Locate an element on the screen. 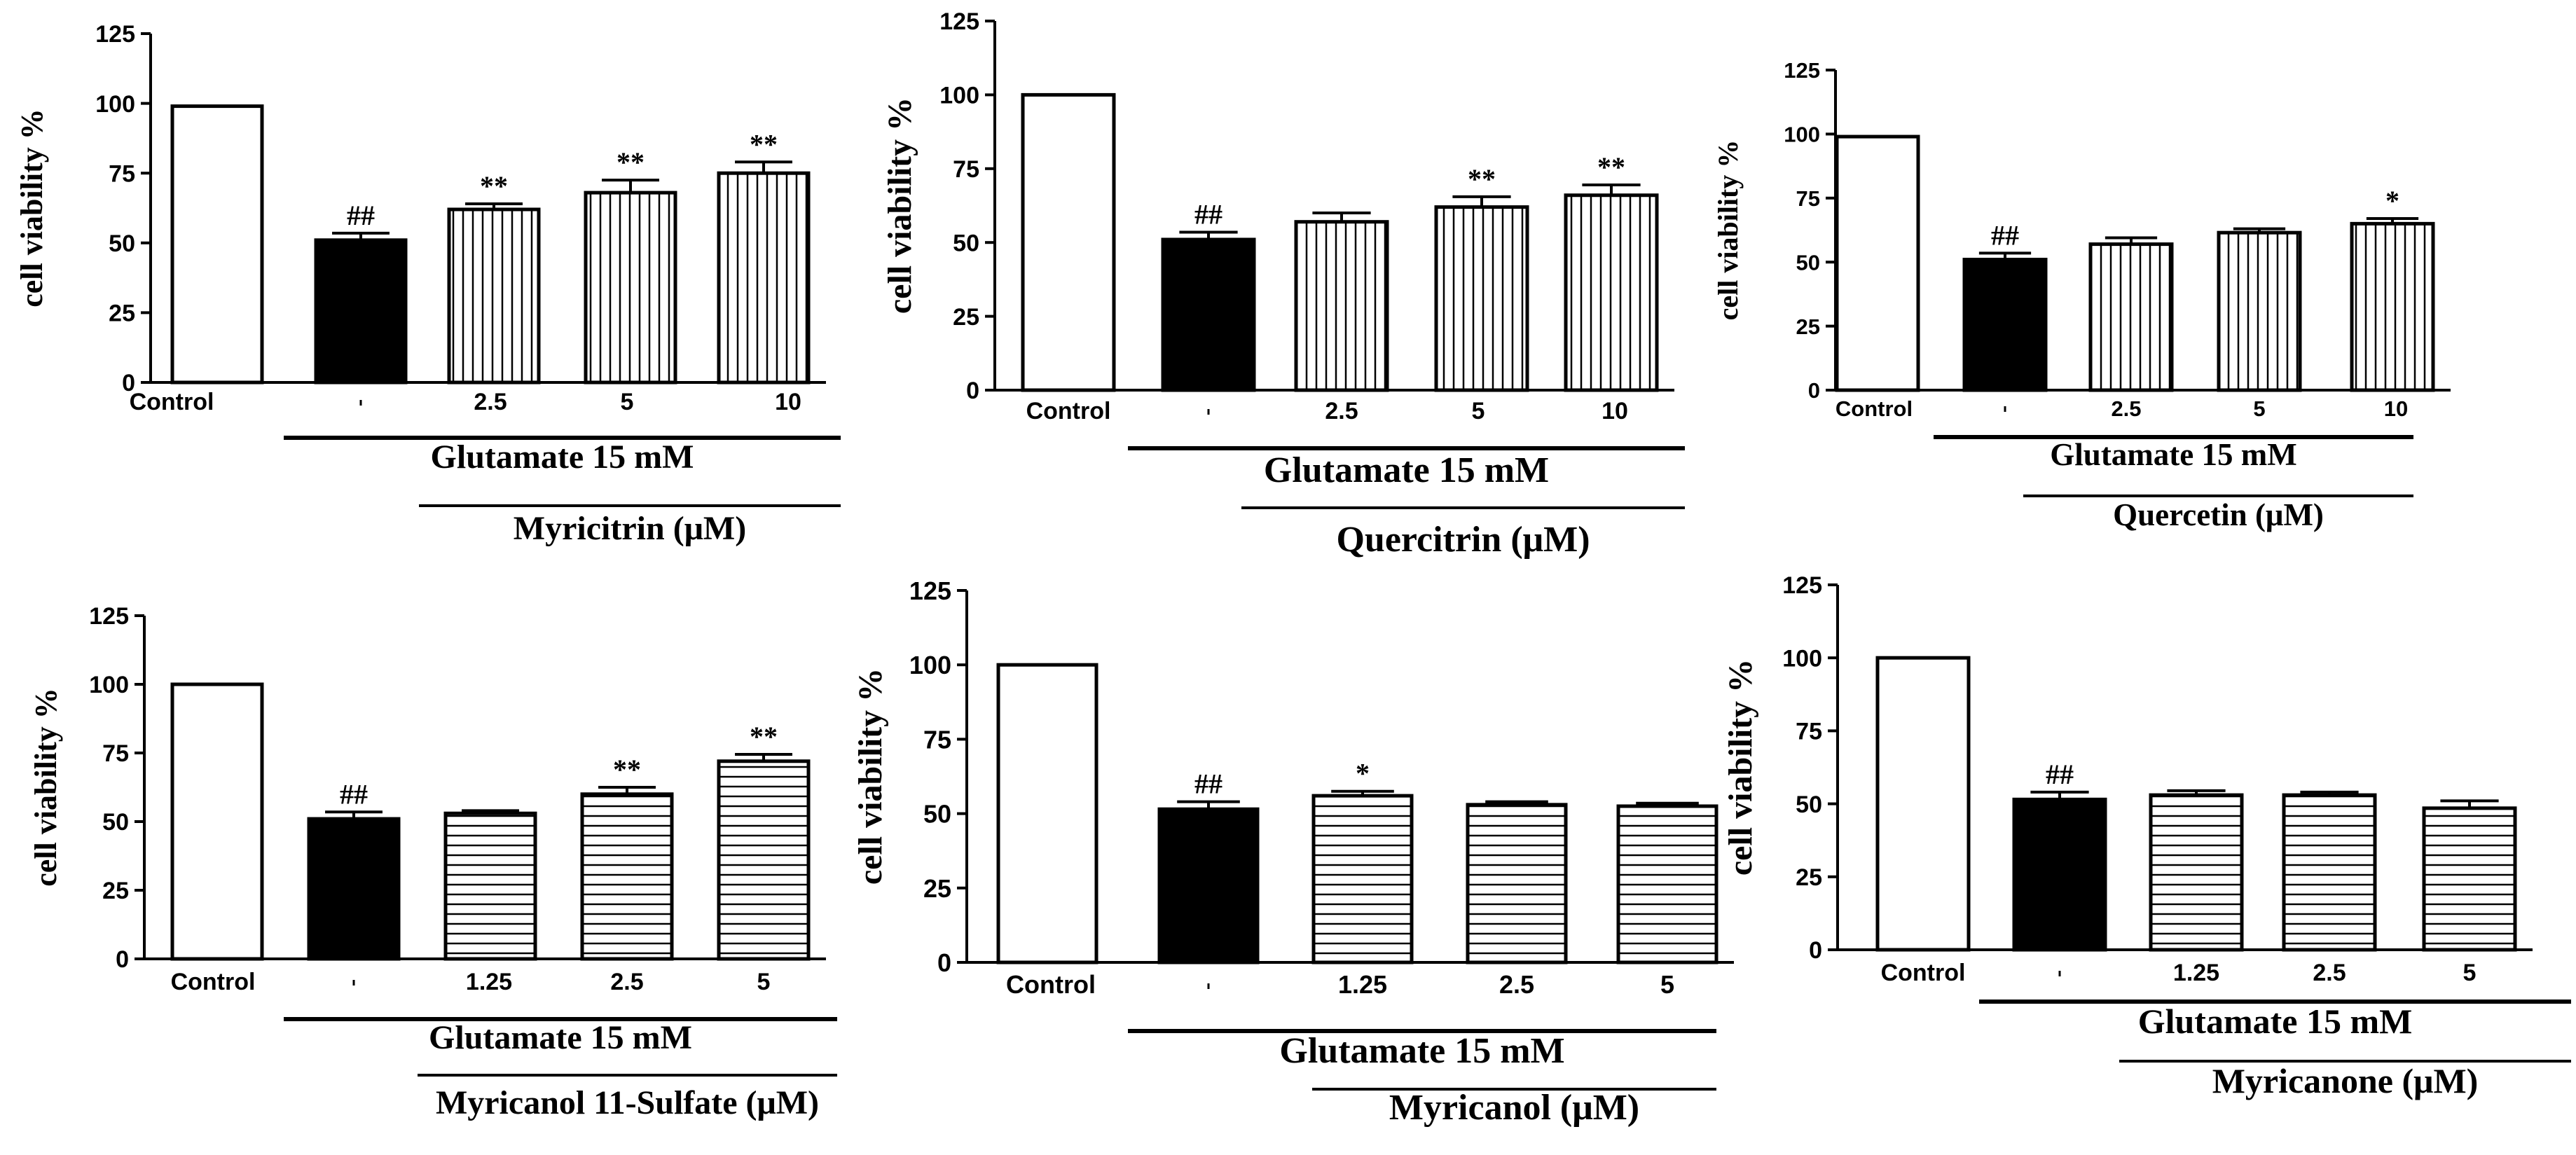 The height and width of the screenshot is (1155, 2576). compound-label: Quercetin (μM) is located at coordinates (2218, 514).